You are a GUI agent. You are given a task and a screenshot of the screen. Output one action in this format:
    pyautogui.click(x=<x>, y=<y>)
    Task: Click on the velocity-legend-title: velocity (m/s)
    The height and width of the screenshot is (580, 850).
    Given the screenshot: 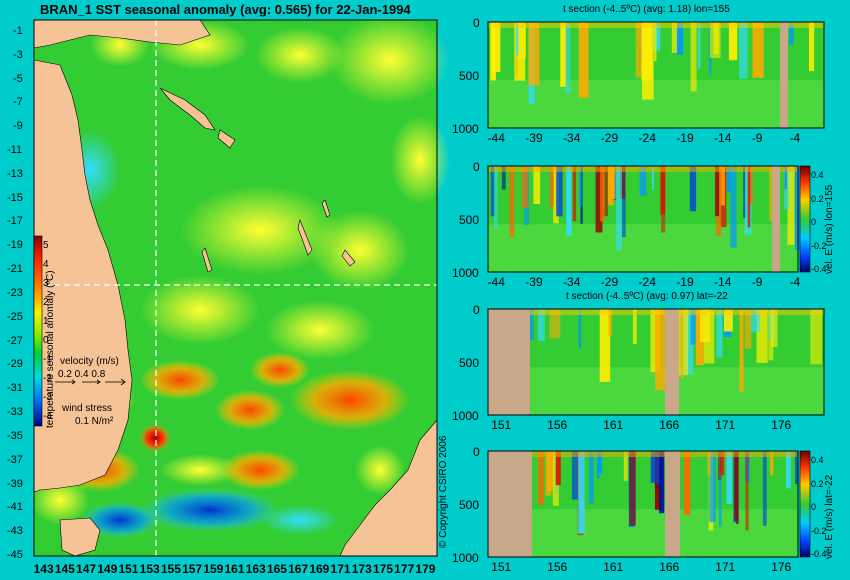 What is the action you would take?
    pyautogui.click(x=89, y=361)
    